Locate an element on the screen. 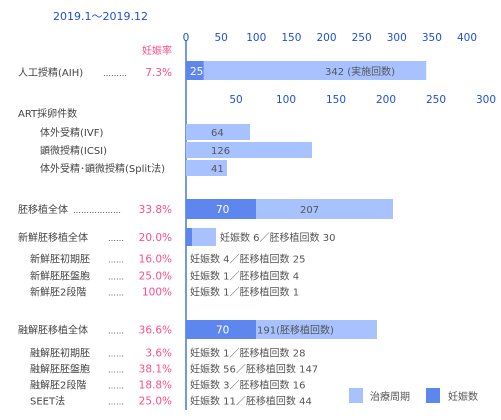  transfer-treatment-label: 191(胚移植回数) is located at coordinates (295, 330).